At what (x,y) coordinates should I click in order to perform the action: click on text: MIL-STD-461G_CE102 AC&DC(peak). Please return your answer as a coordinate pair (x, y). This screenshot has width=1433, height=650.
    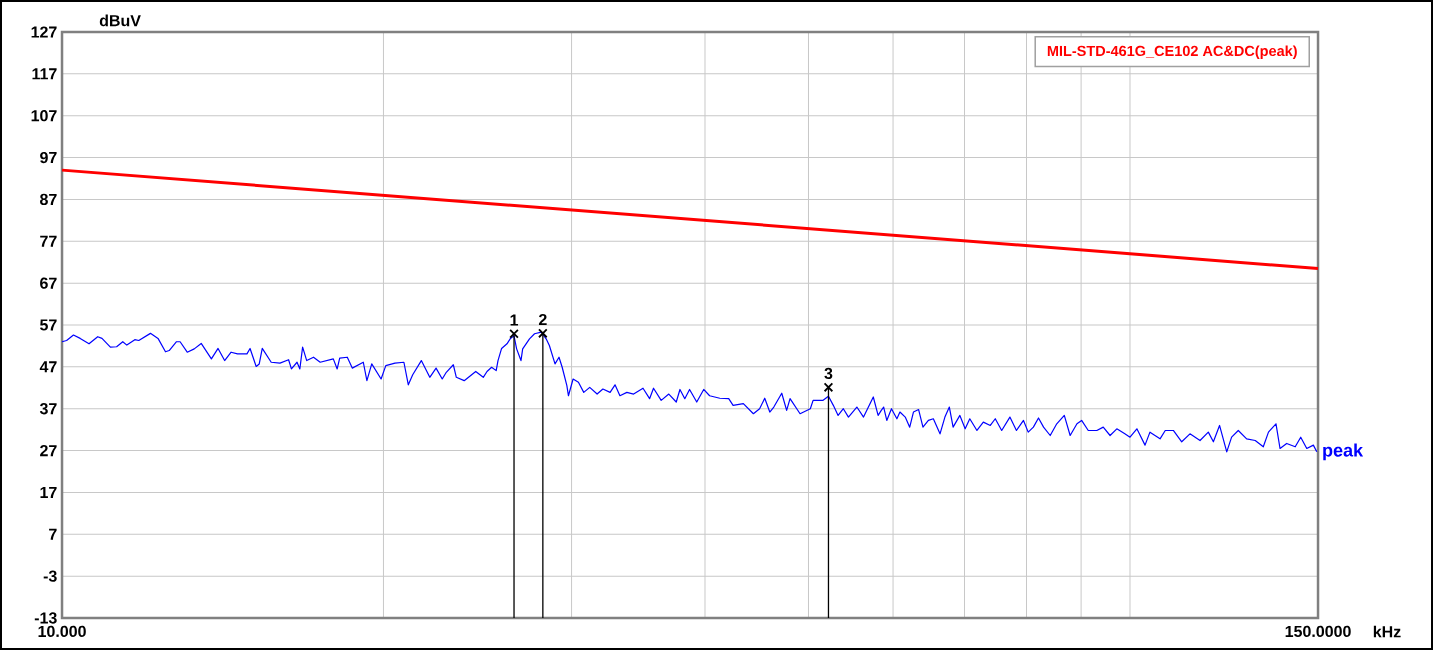
    Looking at the image, I should click on (1172, 52).